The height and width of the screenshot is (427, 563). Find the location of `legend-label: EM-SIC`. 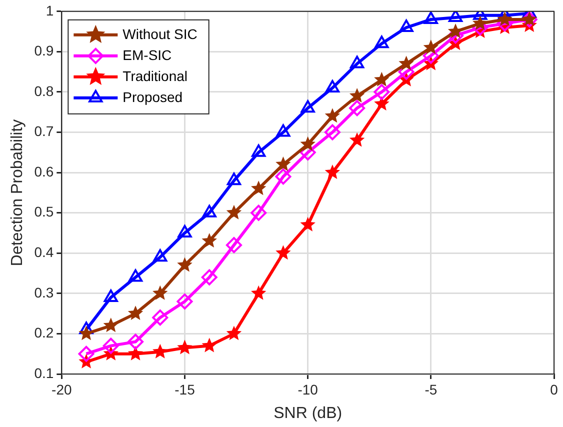

legend-label: EM-SIC is located at coordinates (147, 54).